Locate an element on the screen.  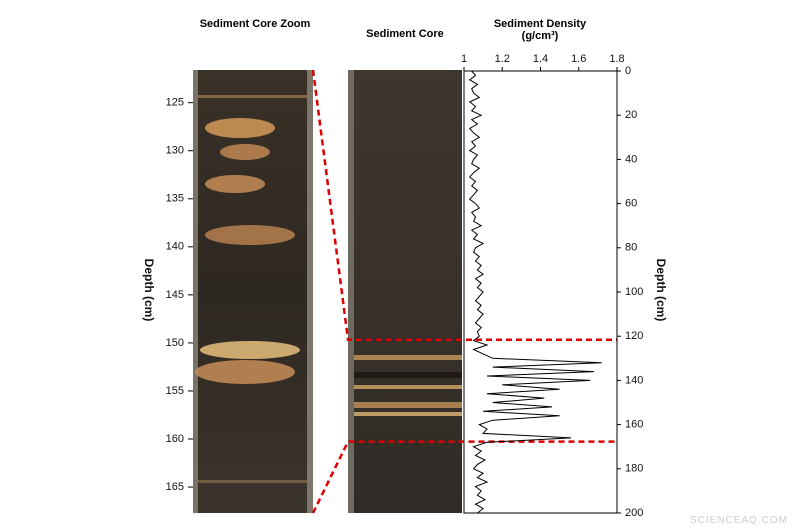
y-tick-label: 200 is located at coordinates (634, 513).